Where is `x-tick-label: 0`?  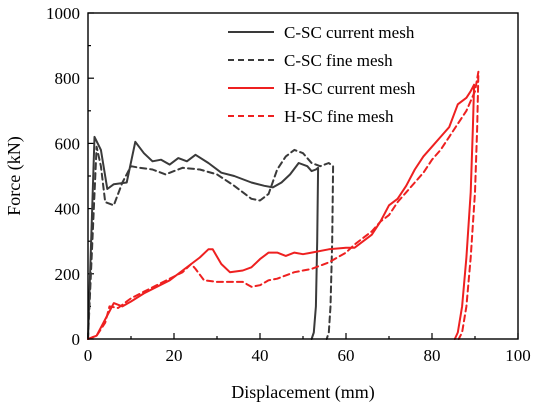
x-tick-label: 0 is located at coordinates (88, 355).